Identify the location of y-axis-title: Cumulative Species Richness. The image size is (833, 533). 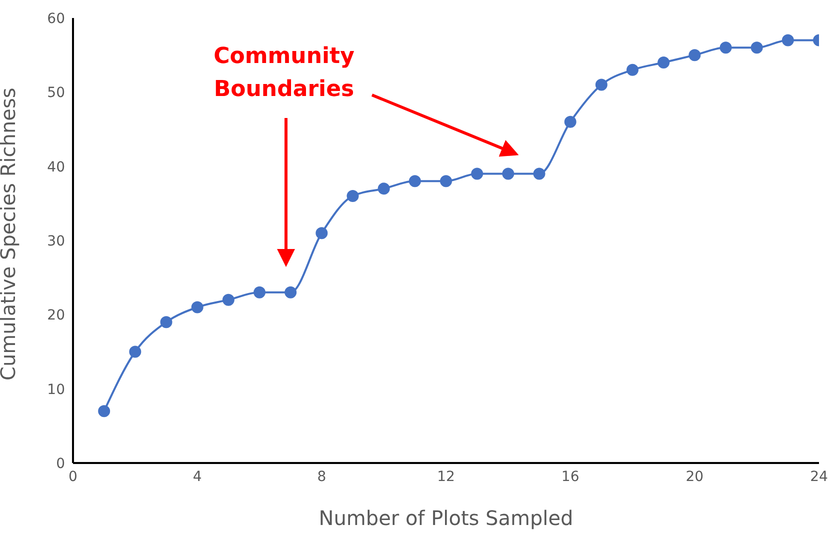
(10, 234).